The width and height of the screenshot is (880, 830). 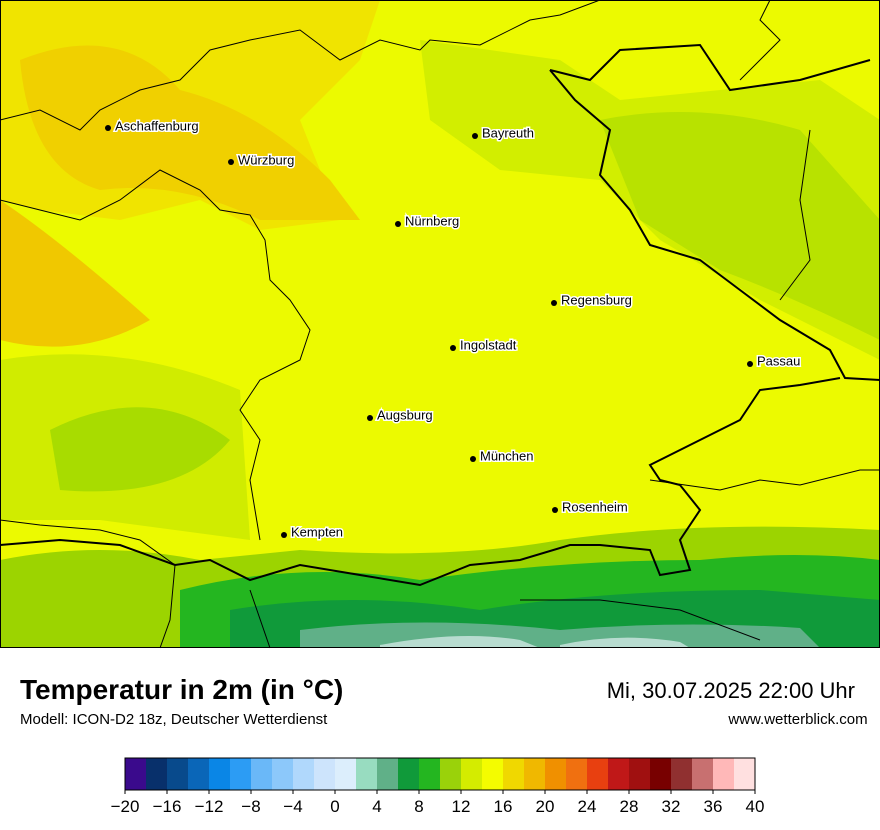 What do you see at coordinates (731, 690) in the screenshot?
I see `datetime: Mi, 30.07.2025 22:00 Uhr` at bounding box center [731, 690].